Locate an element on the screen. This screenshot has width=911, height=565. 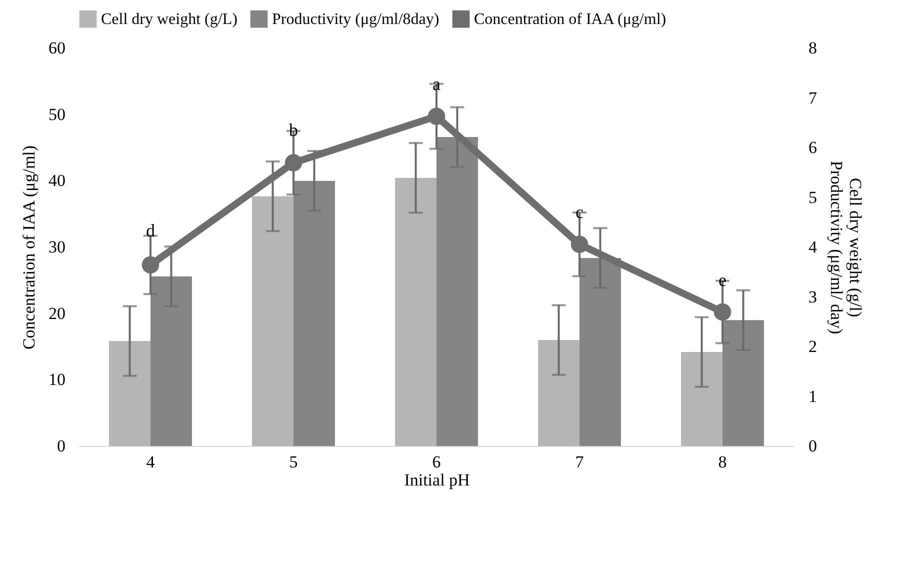
x-tick-label: 8 is located at coordinates (722, 462).